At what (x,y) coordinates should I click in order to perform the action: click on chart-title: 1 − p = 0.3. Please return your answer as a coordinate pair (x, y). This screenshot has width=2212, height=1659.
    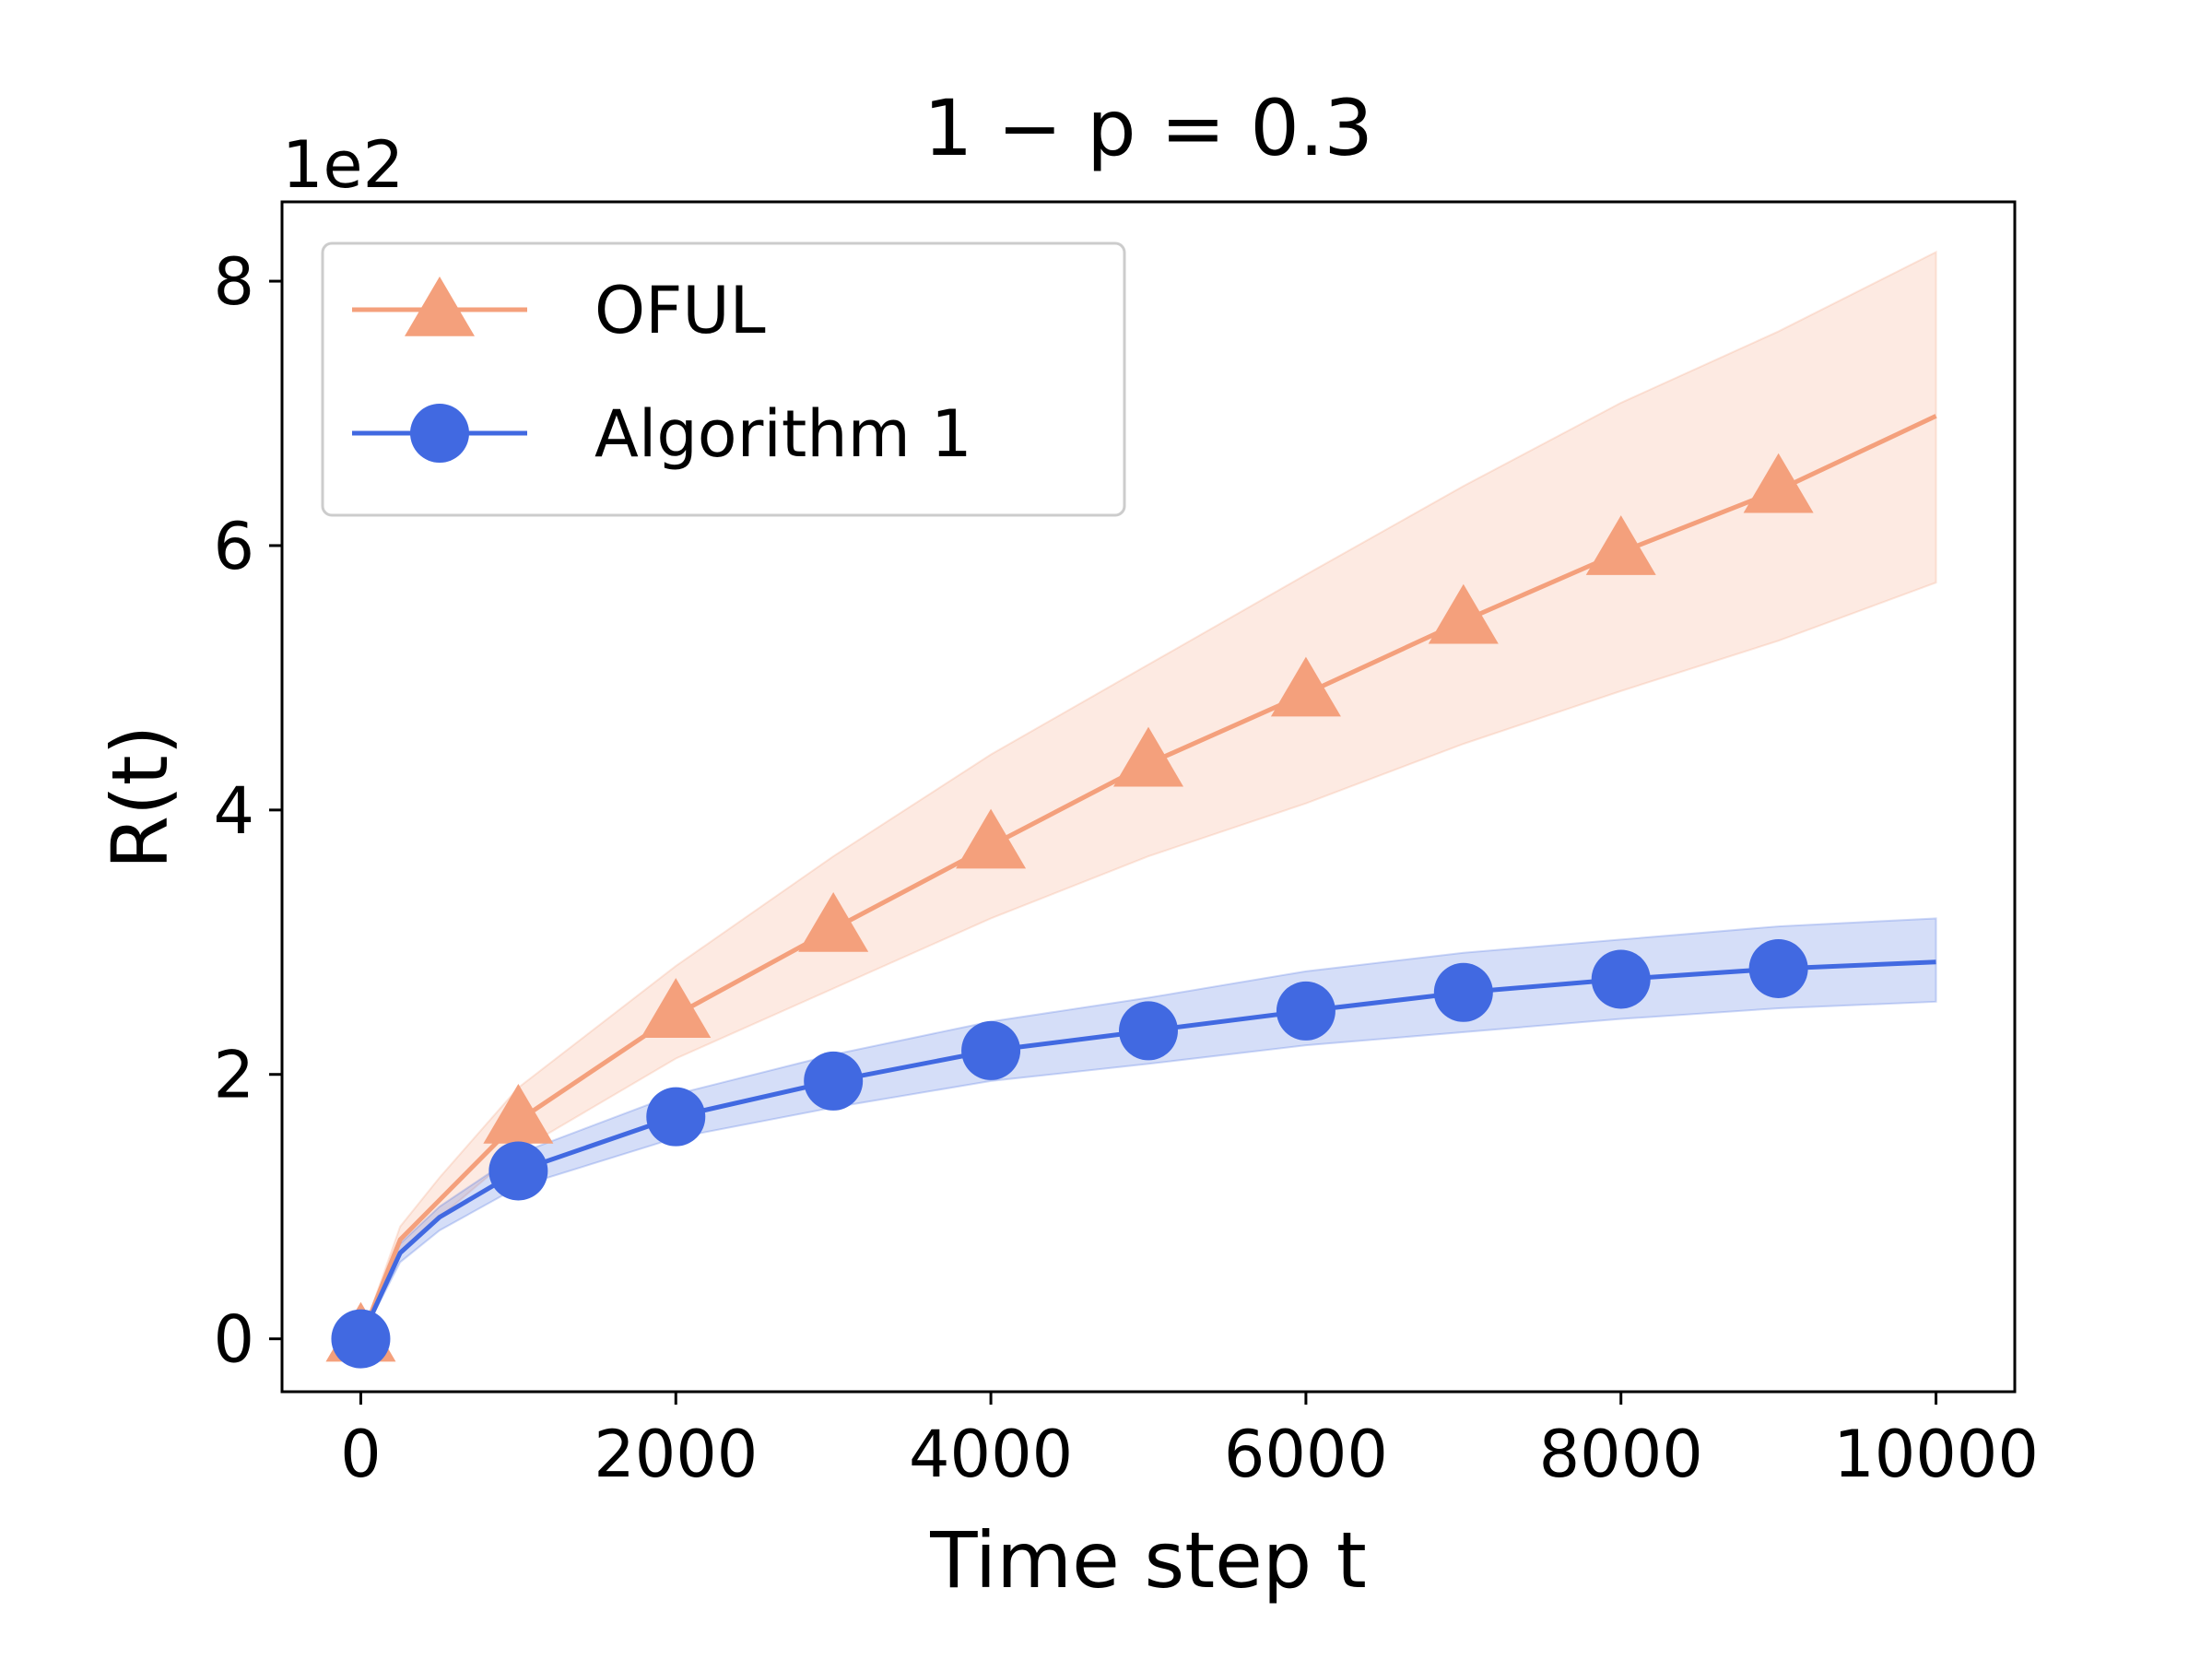
    Looking at the image, I should click on (1148, 128).